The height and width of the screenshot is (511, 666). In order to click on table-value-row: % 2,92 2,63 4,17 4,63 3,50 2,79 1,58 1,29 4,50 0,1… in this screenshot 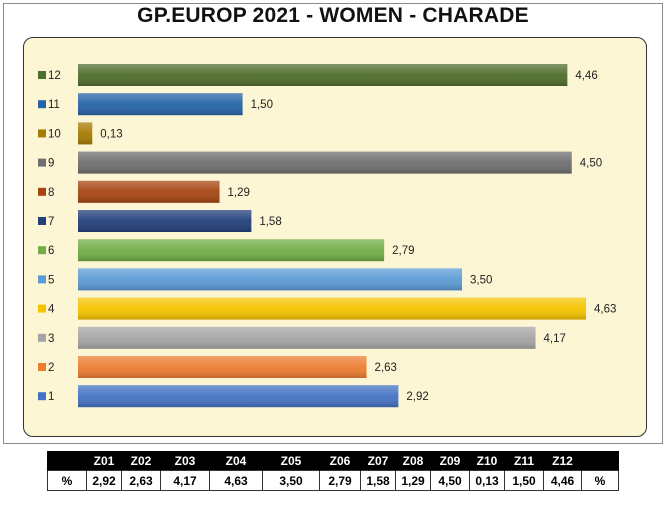, I will do `click(333, 480)`.